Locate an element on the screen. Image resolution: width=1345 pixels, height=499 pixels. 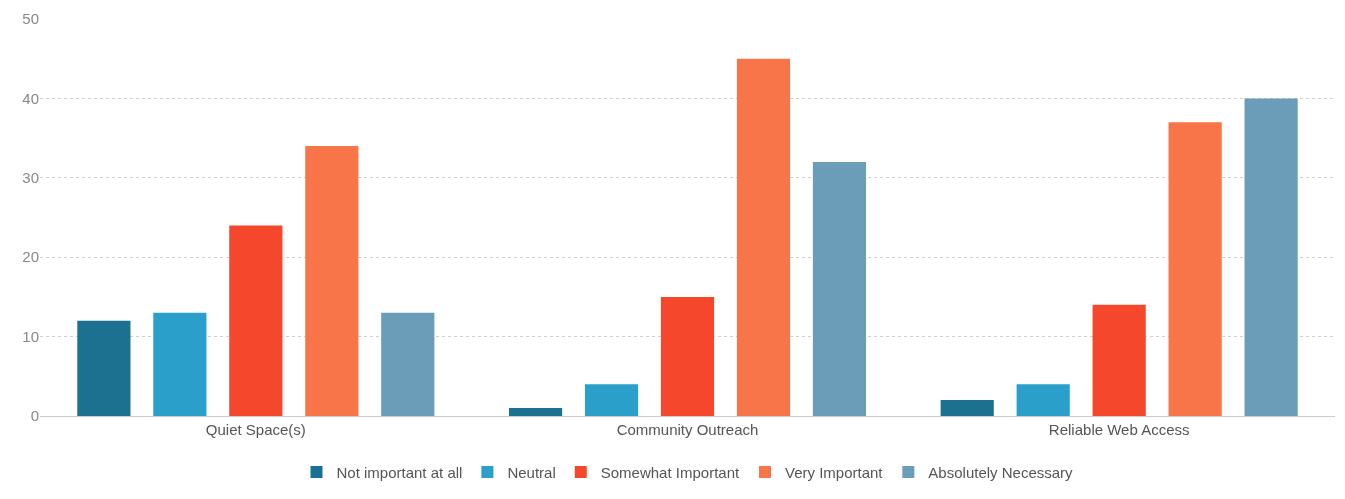
legend-label: Neutral is located at coordinates (531, 472).